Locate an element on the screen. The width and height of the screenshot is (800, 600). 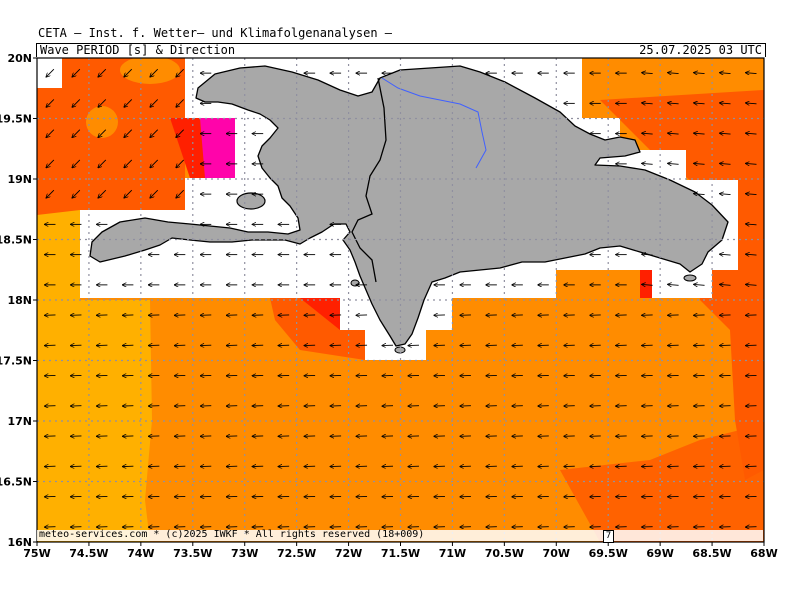
saona-island is located at coordinates (690, 278).